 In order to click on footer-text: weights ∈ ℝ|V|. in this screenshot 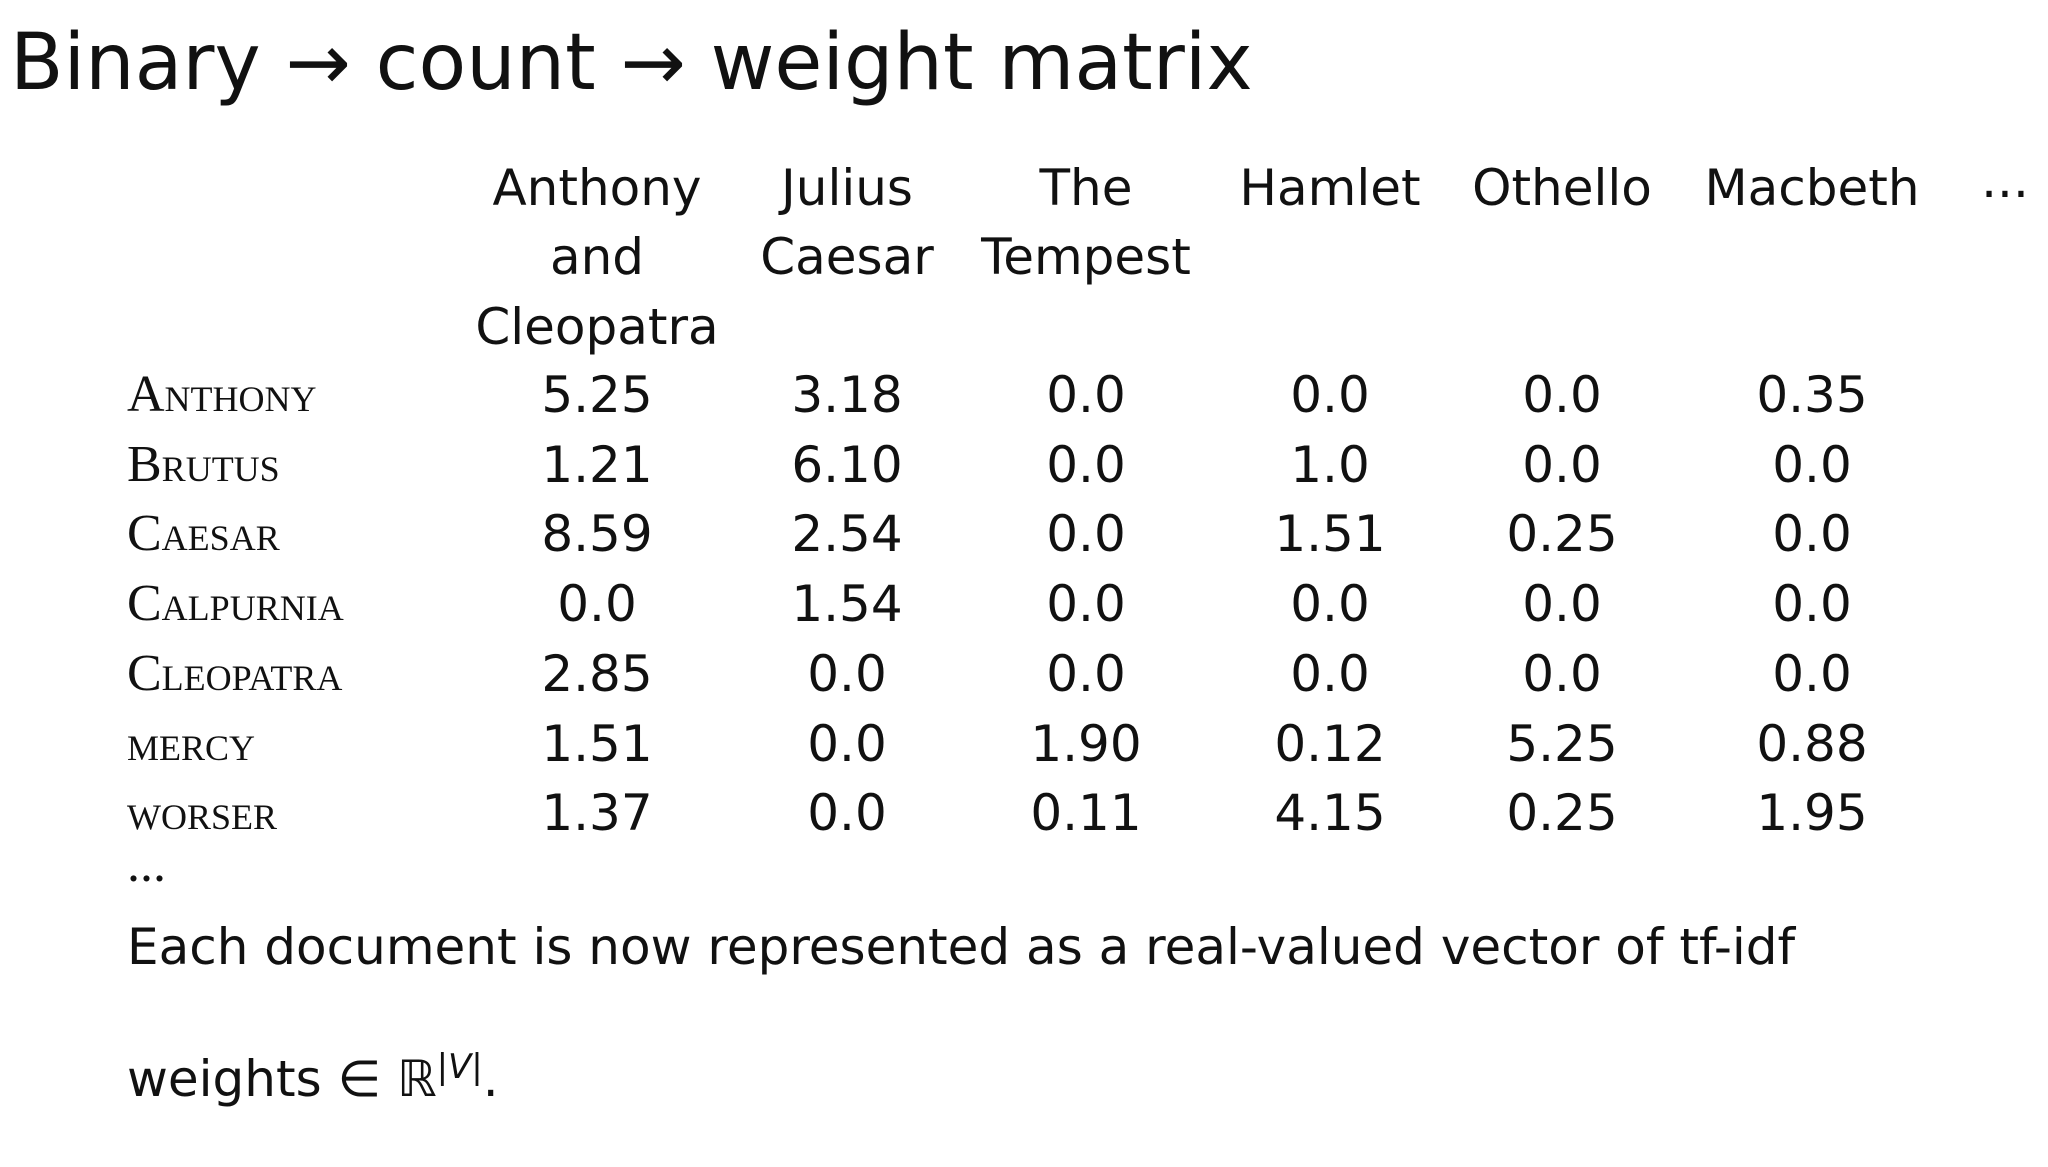, I will do `click(313, 1077)`.